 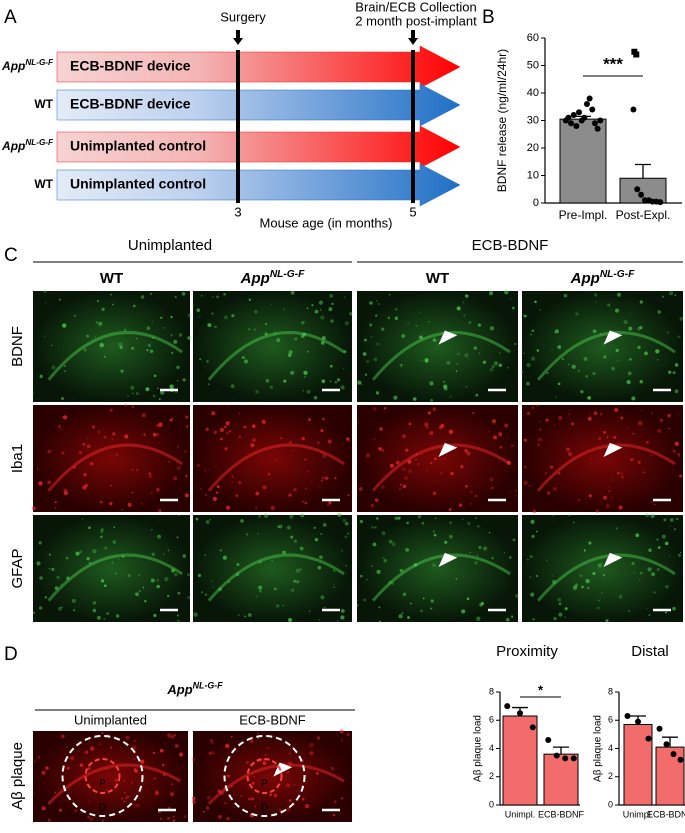 What do you see at coordinates (43, 184) in the screenshot?
I see `genotype: WT` at bounding box center [43, 184].